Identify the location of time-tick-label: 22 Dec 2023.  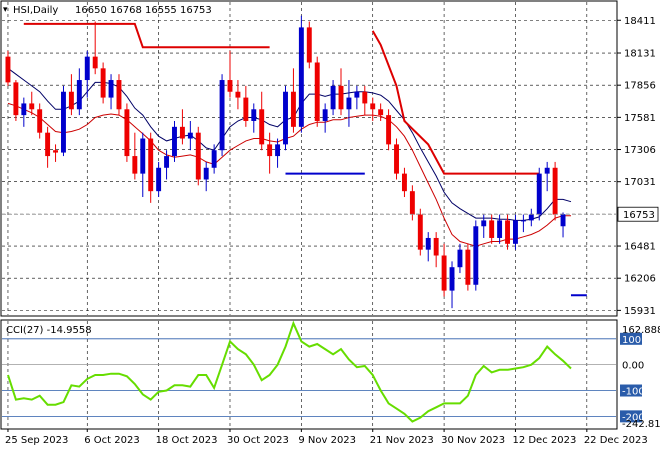
(616, 440).